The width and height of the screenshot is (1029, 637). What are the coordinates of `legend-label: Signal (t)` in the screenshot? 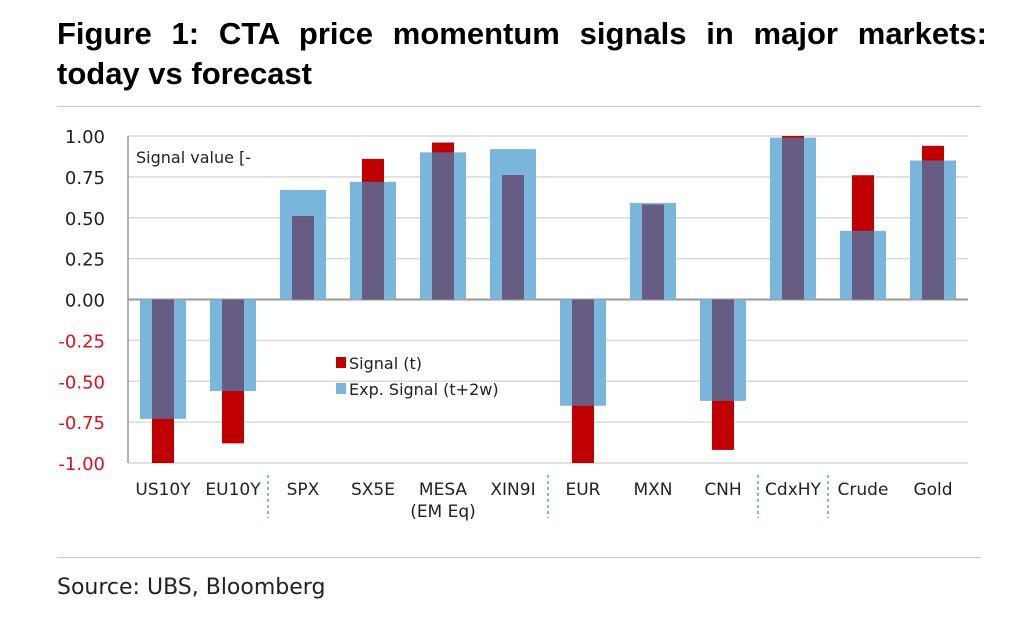 It's located at (385, 363).